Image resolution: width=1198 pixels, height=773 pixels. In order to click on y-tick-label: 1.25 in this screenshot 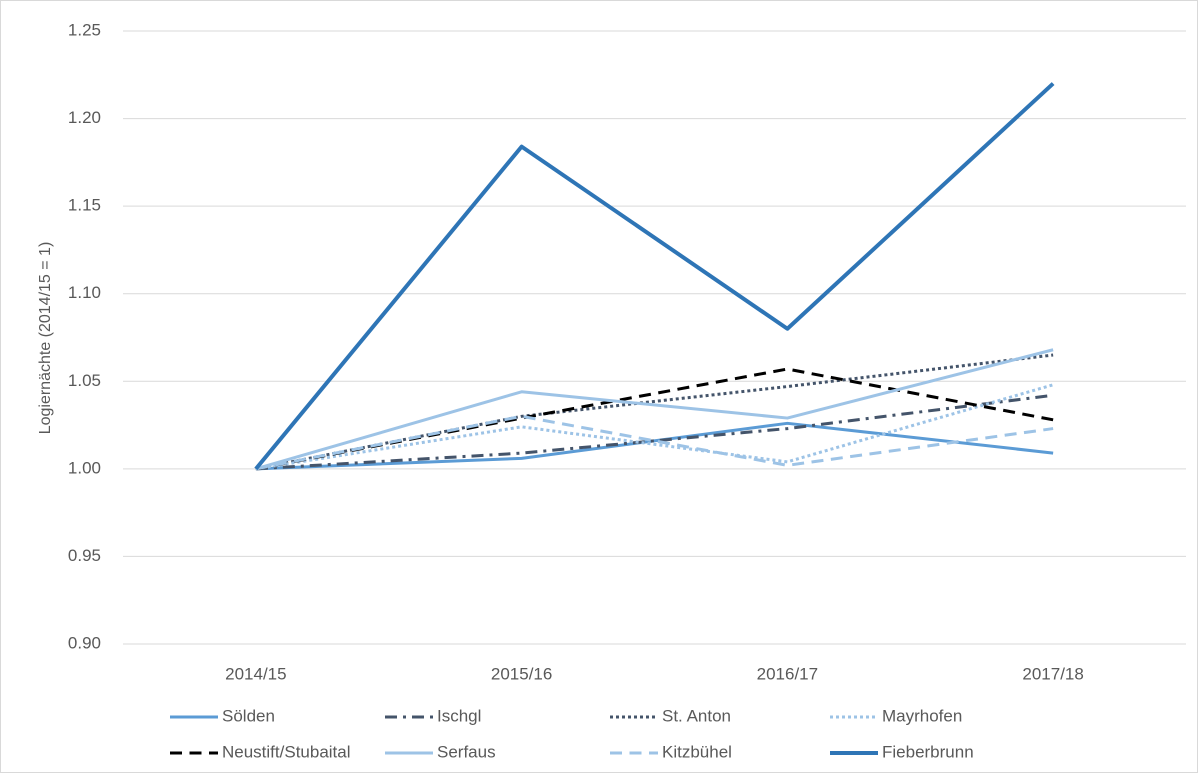, I will do `click(84, 29)`.